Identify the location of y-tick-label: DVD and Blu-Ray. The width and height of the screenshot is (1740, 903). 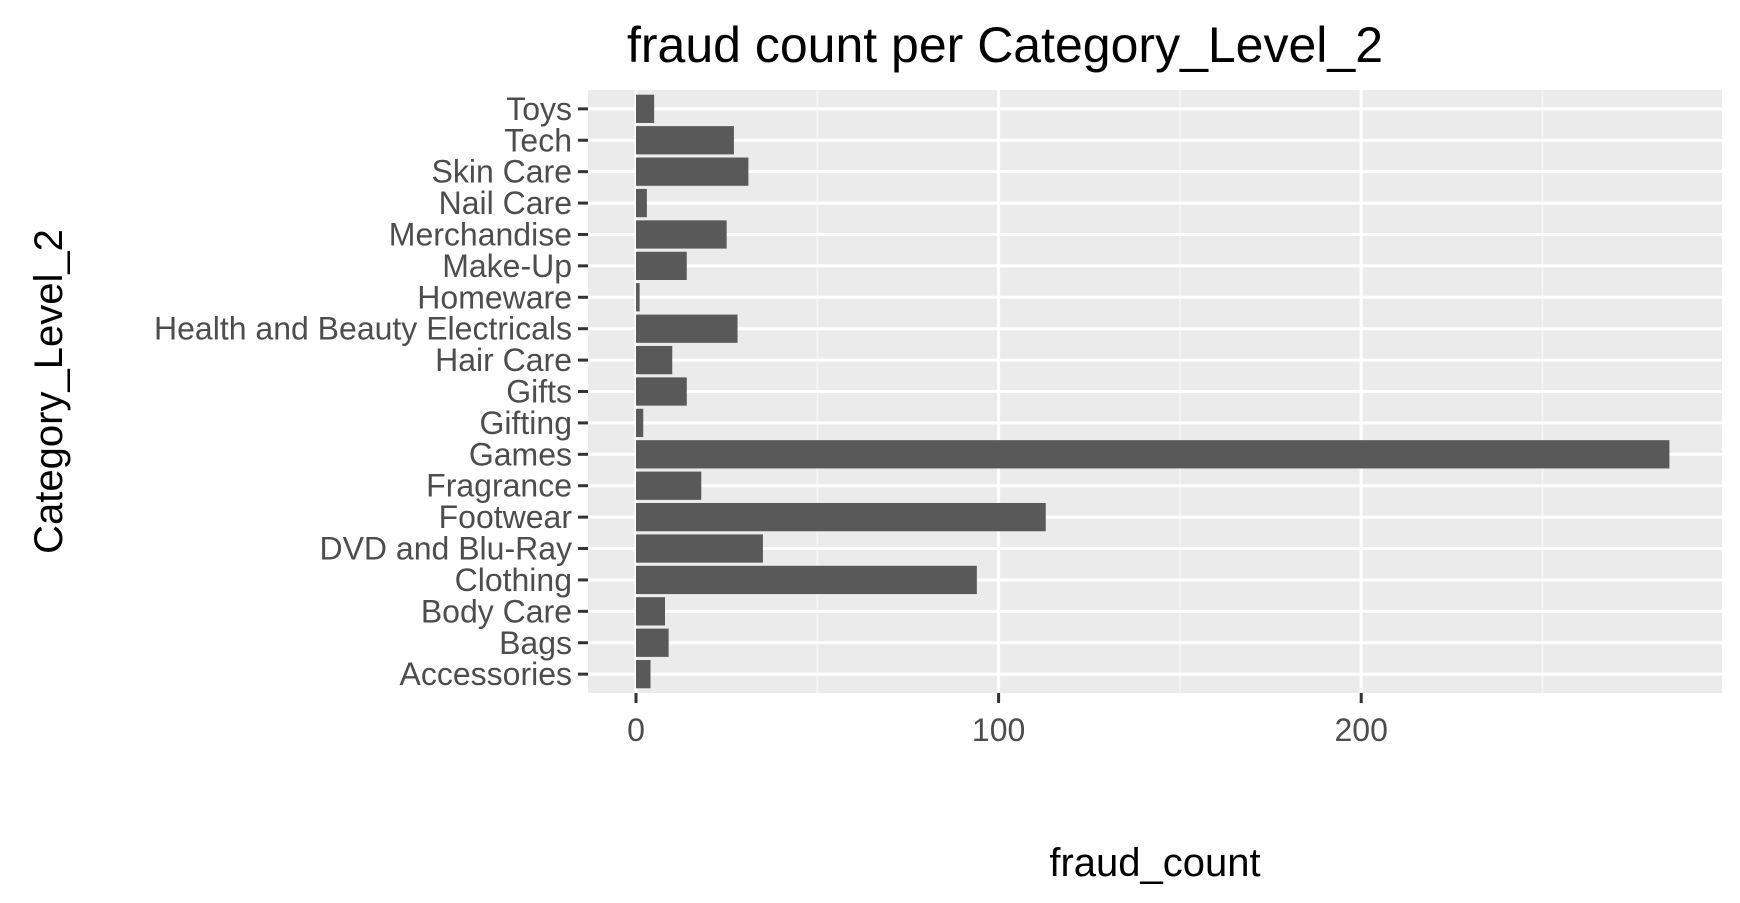
(445, 549).